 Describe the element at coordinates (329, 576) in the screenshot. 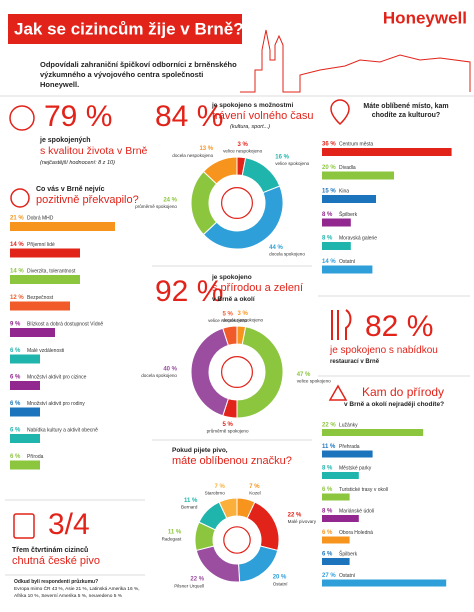

I see `value-label: 27 %` at that location.